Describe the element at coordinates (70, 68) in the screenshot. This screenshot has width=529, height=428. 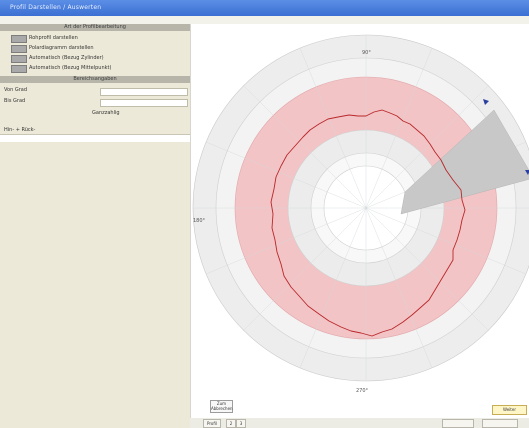
I see `sidebar-item-label: Automatisch (Bezug Mittelpunkt)` at that location.